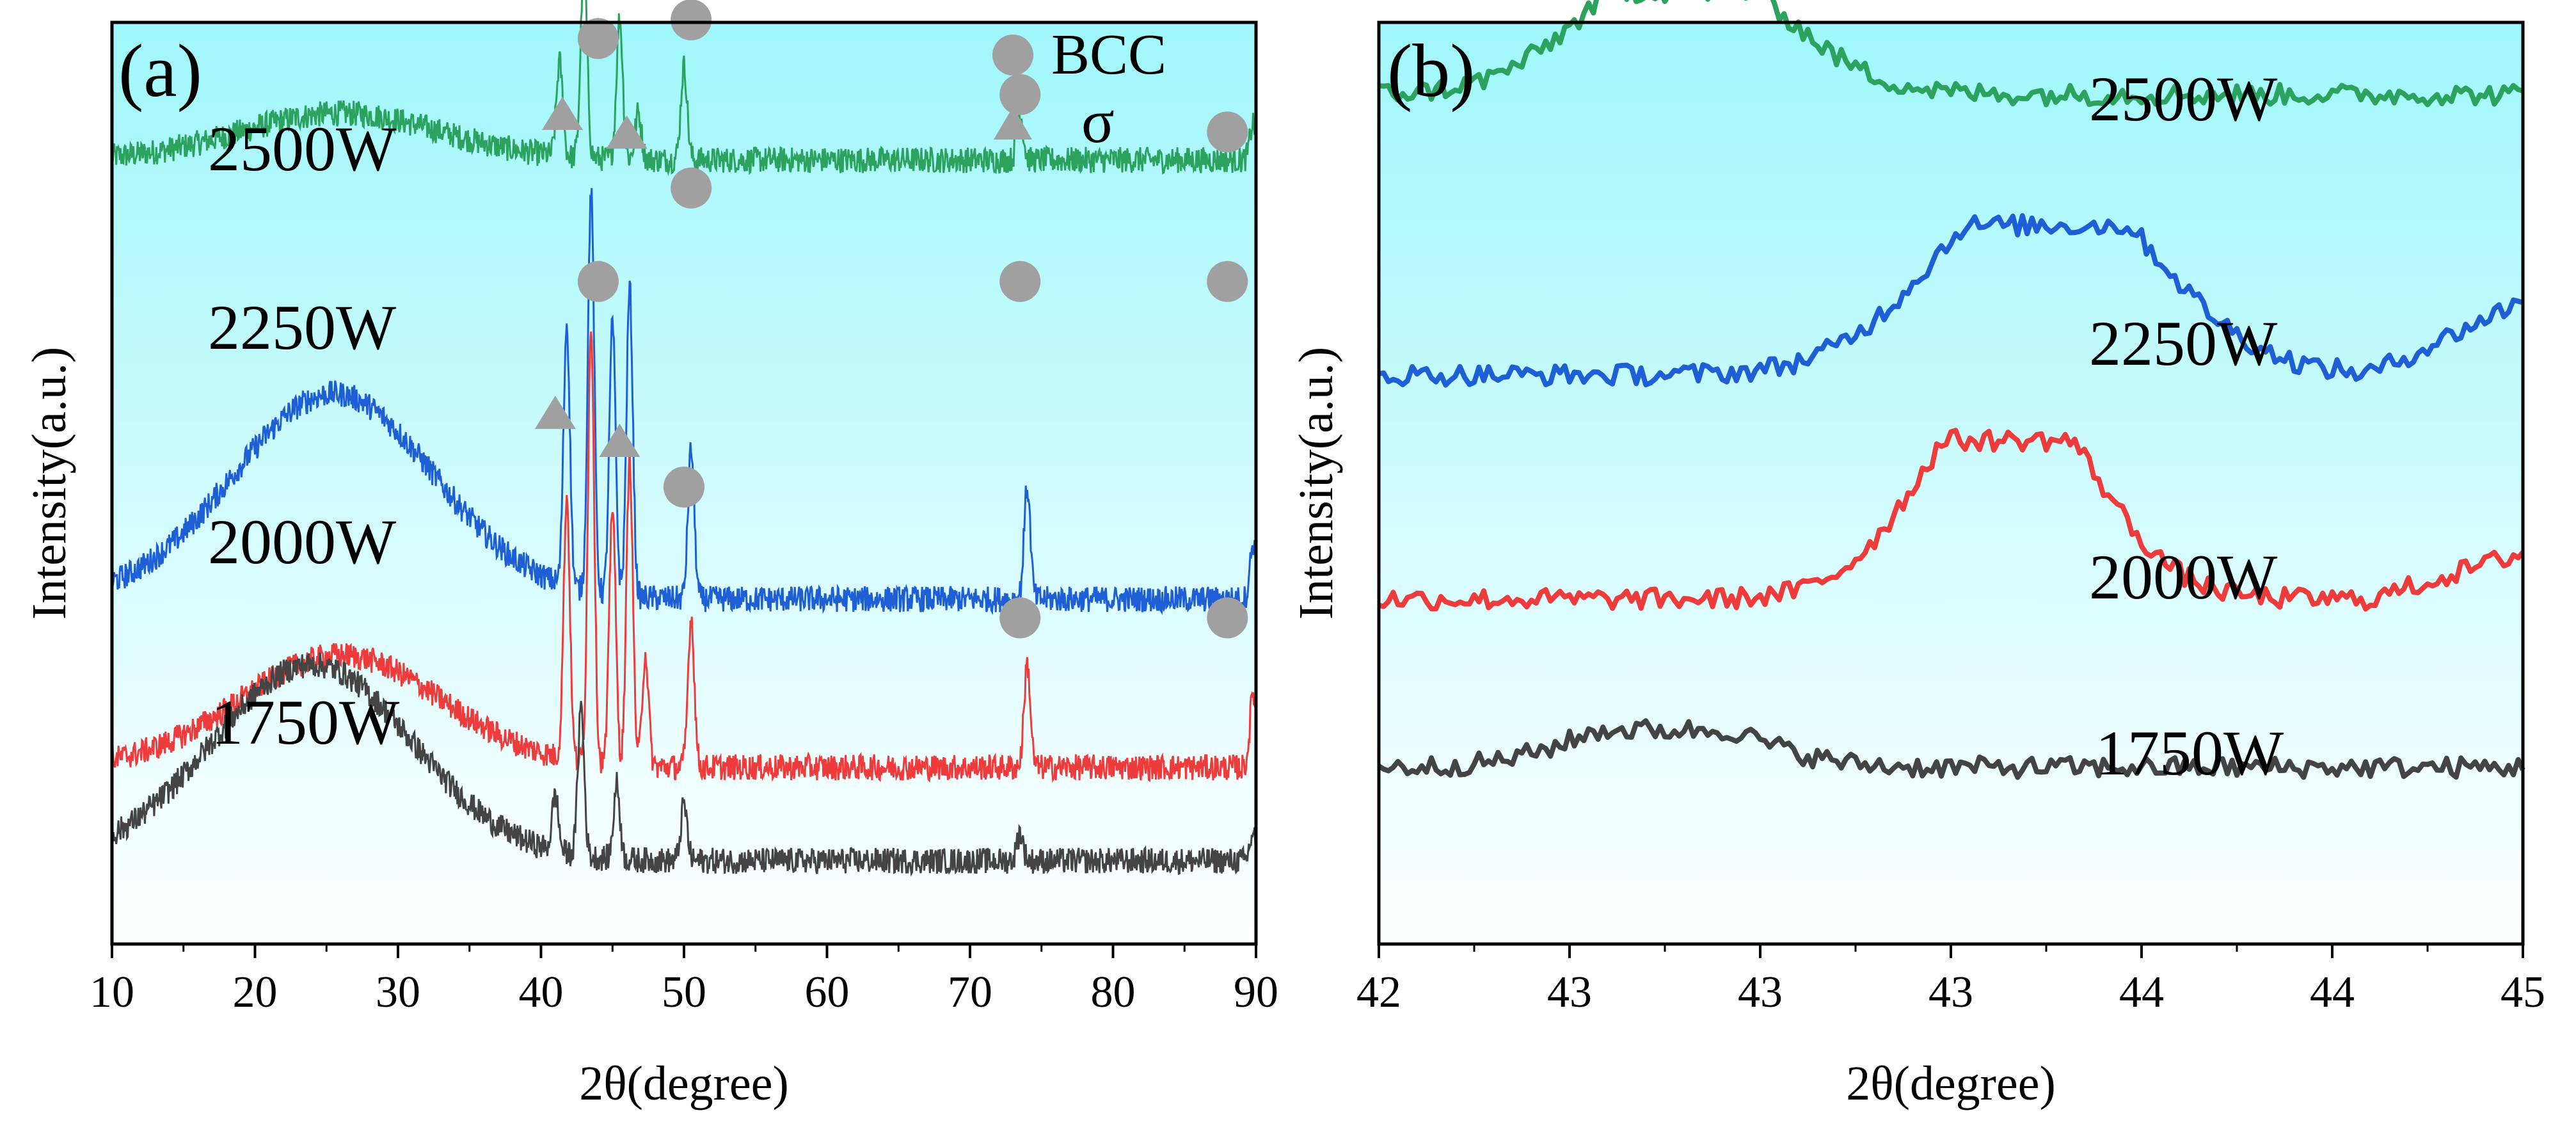  I want to click on panel-a-x-tick-label: 40, so click(542, 993).